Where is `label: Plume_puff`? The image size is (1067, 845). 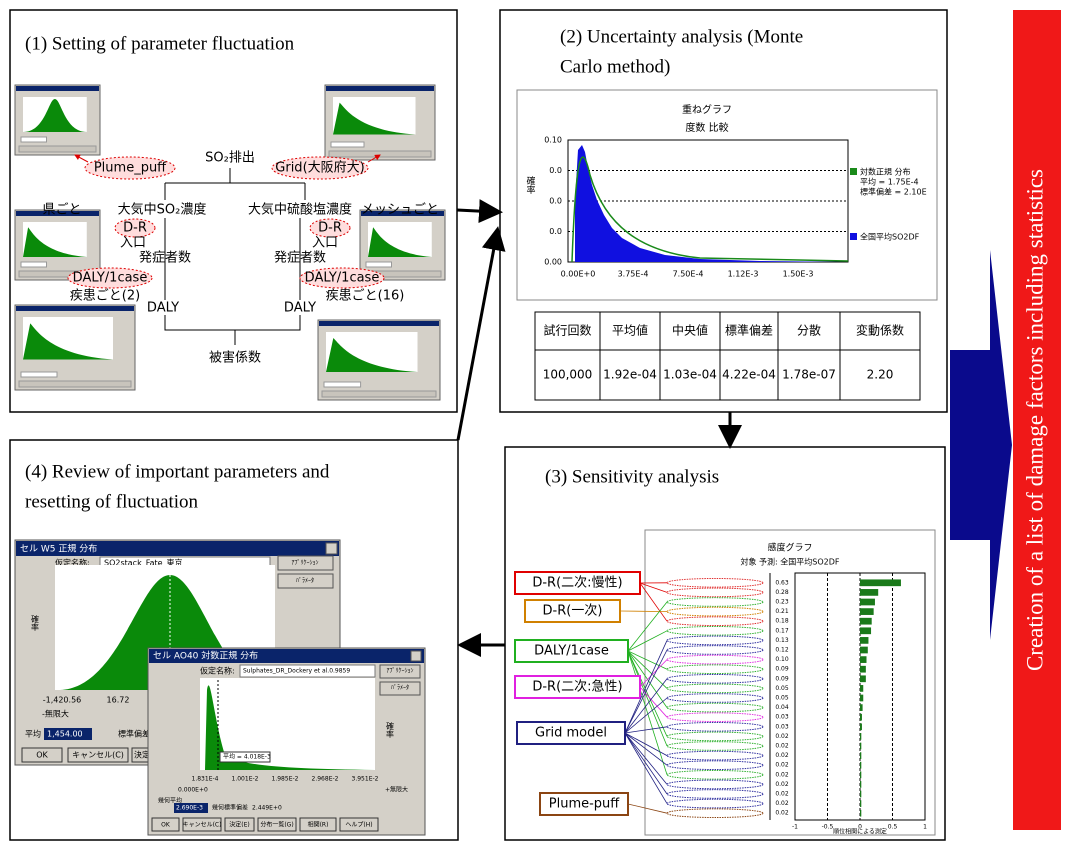
label: Plume_puff is located at coordinates (130, 168).